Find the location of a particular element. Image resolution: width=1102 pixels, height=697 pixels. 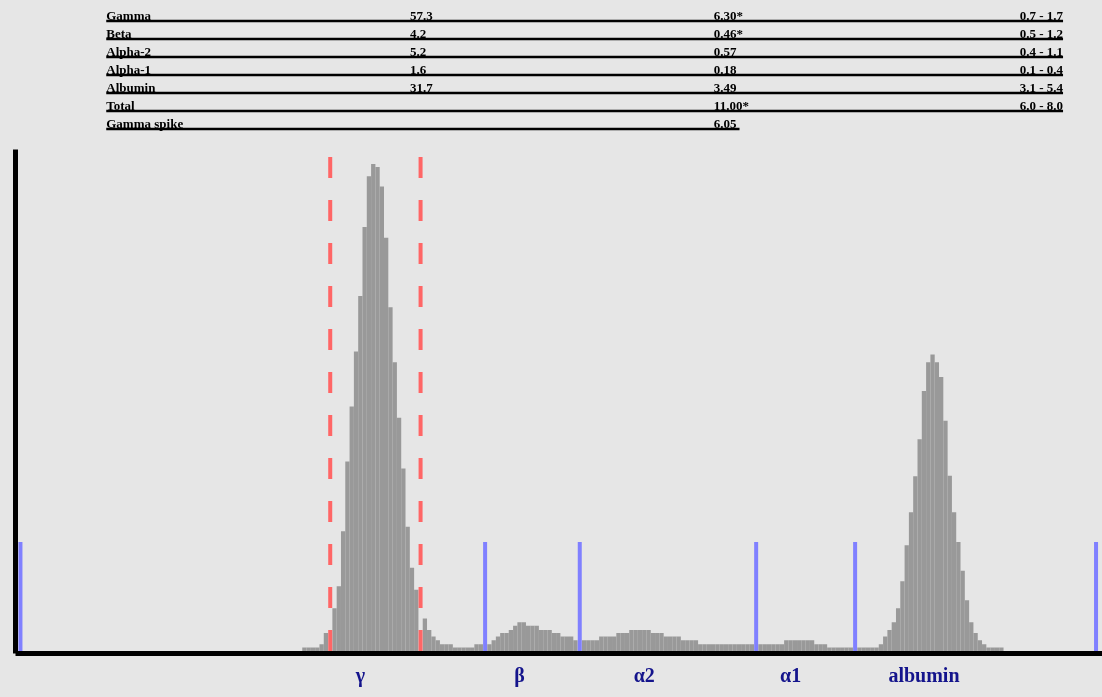

x-tick-label: albumin is located at coordinates (924, 674).